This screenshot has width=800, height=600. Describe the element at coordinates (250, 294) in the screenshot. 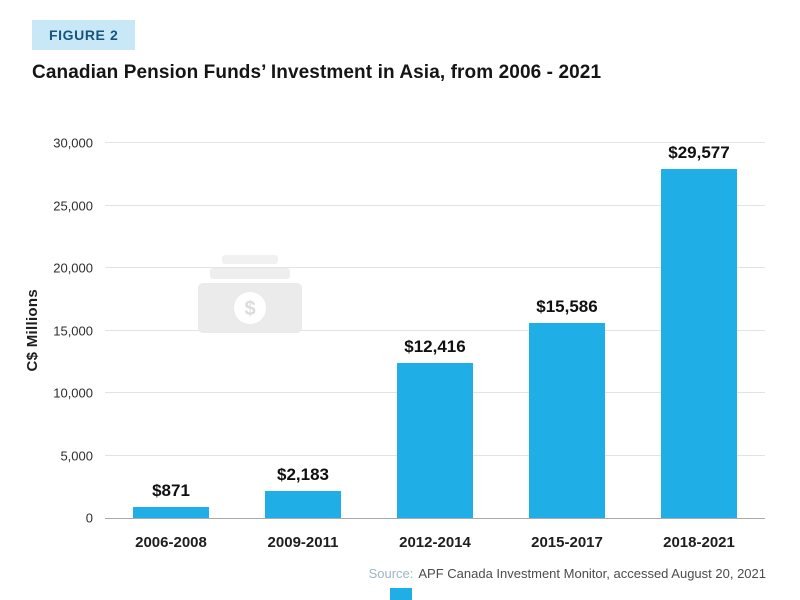

I see `money-bill-watermark-icon: $` at that location.